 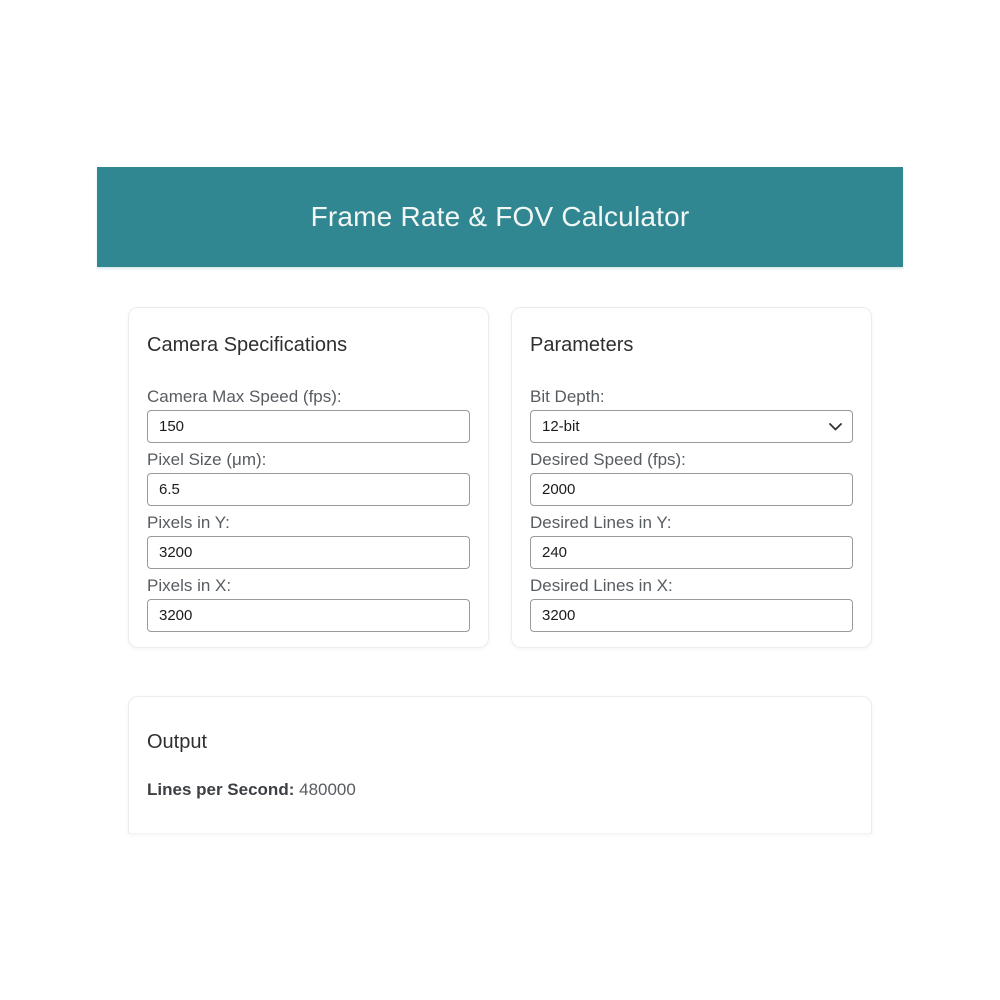 What do you see at coordinates (691, 489) in the screenshot?
I see `desired-speed-input` at bounding box center [691, 489].